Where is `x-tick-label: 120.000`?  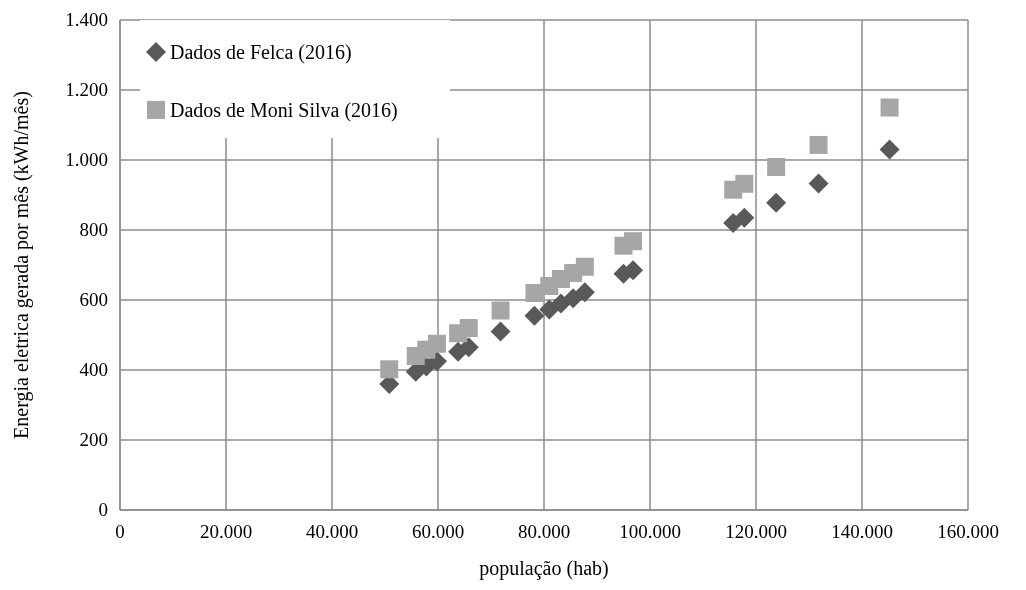 x-tick-label: 120.000 is located at coordinates (756, 531).